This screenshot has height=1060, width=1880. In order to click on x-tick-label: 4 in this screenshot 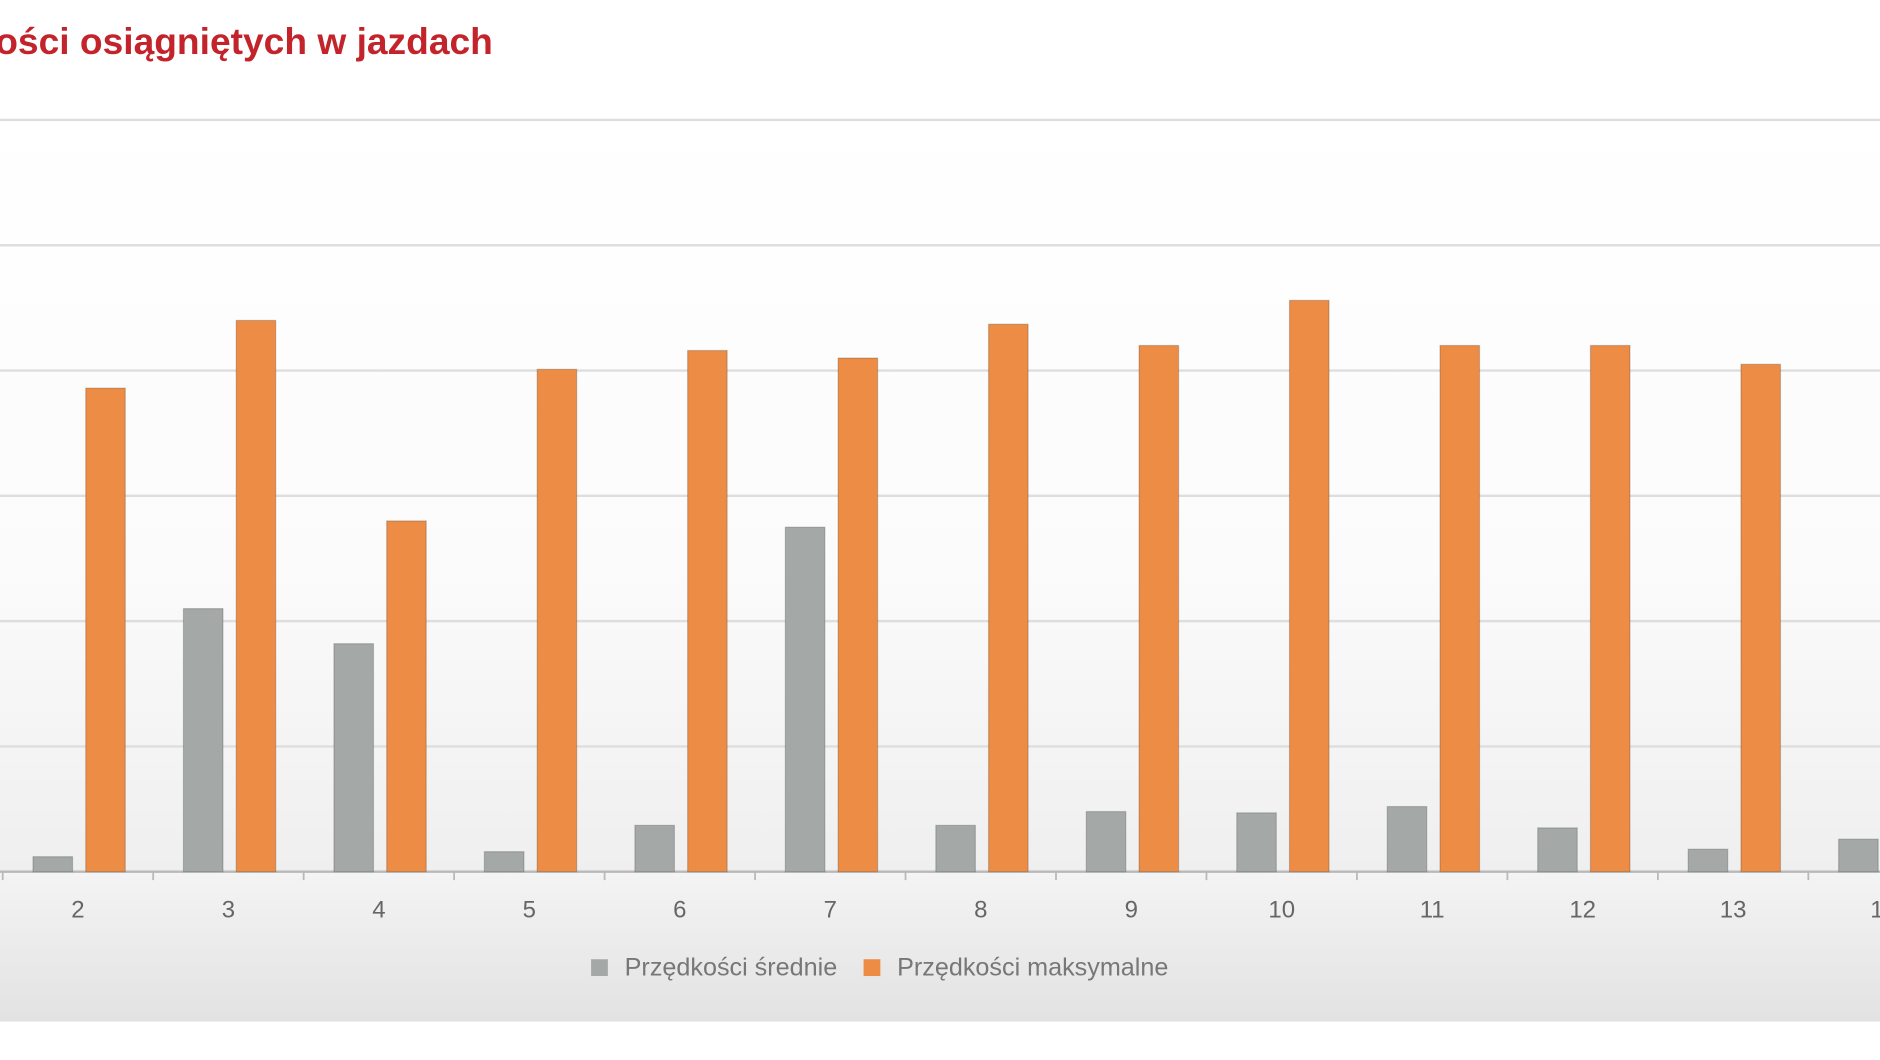, I will do `click(378, 910)`.